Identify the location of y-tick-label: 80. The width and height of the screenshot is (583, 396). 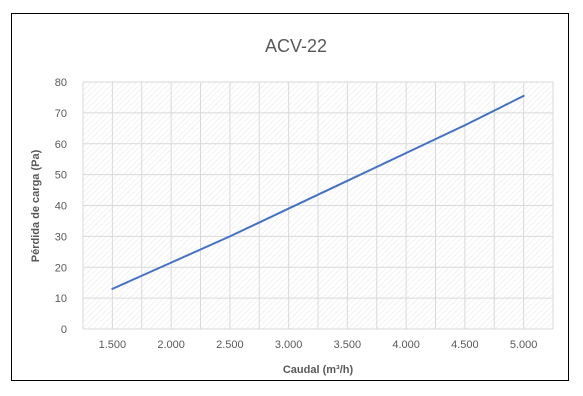
(61, 83).